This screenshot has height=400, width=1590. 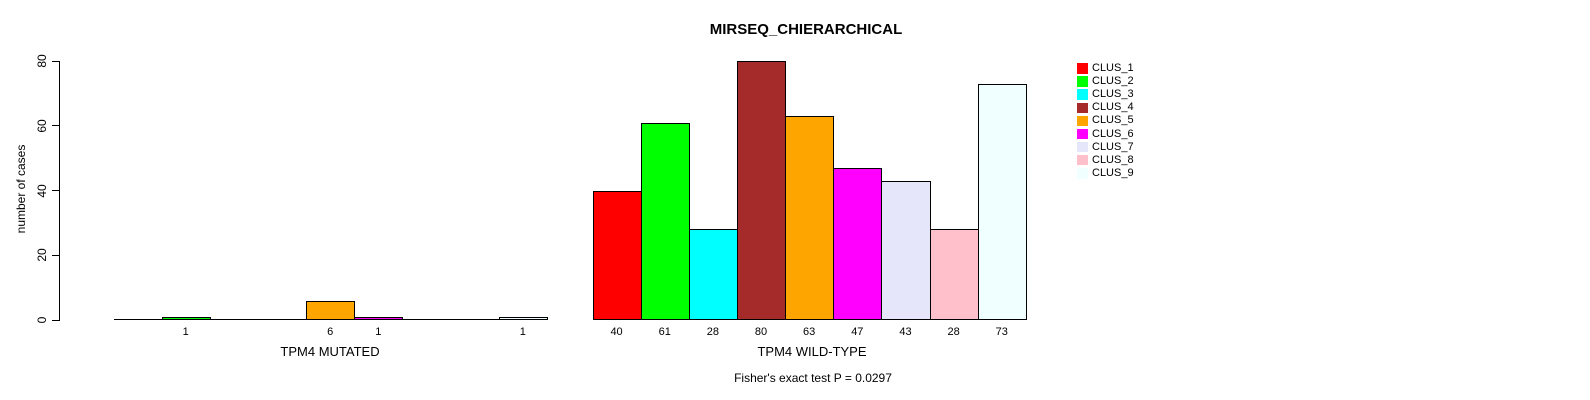 I want to click on legend-item: CLUS_9, so click(x=1105, y=173).